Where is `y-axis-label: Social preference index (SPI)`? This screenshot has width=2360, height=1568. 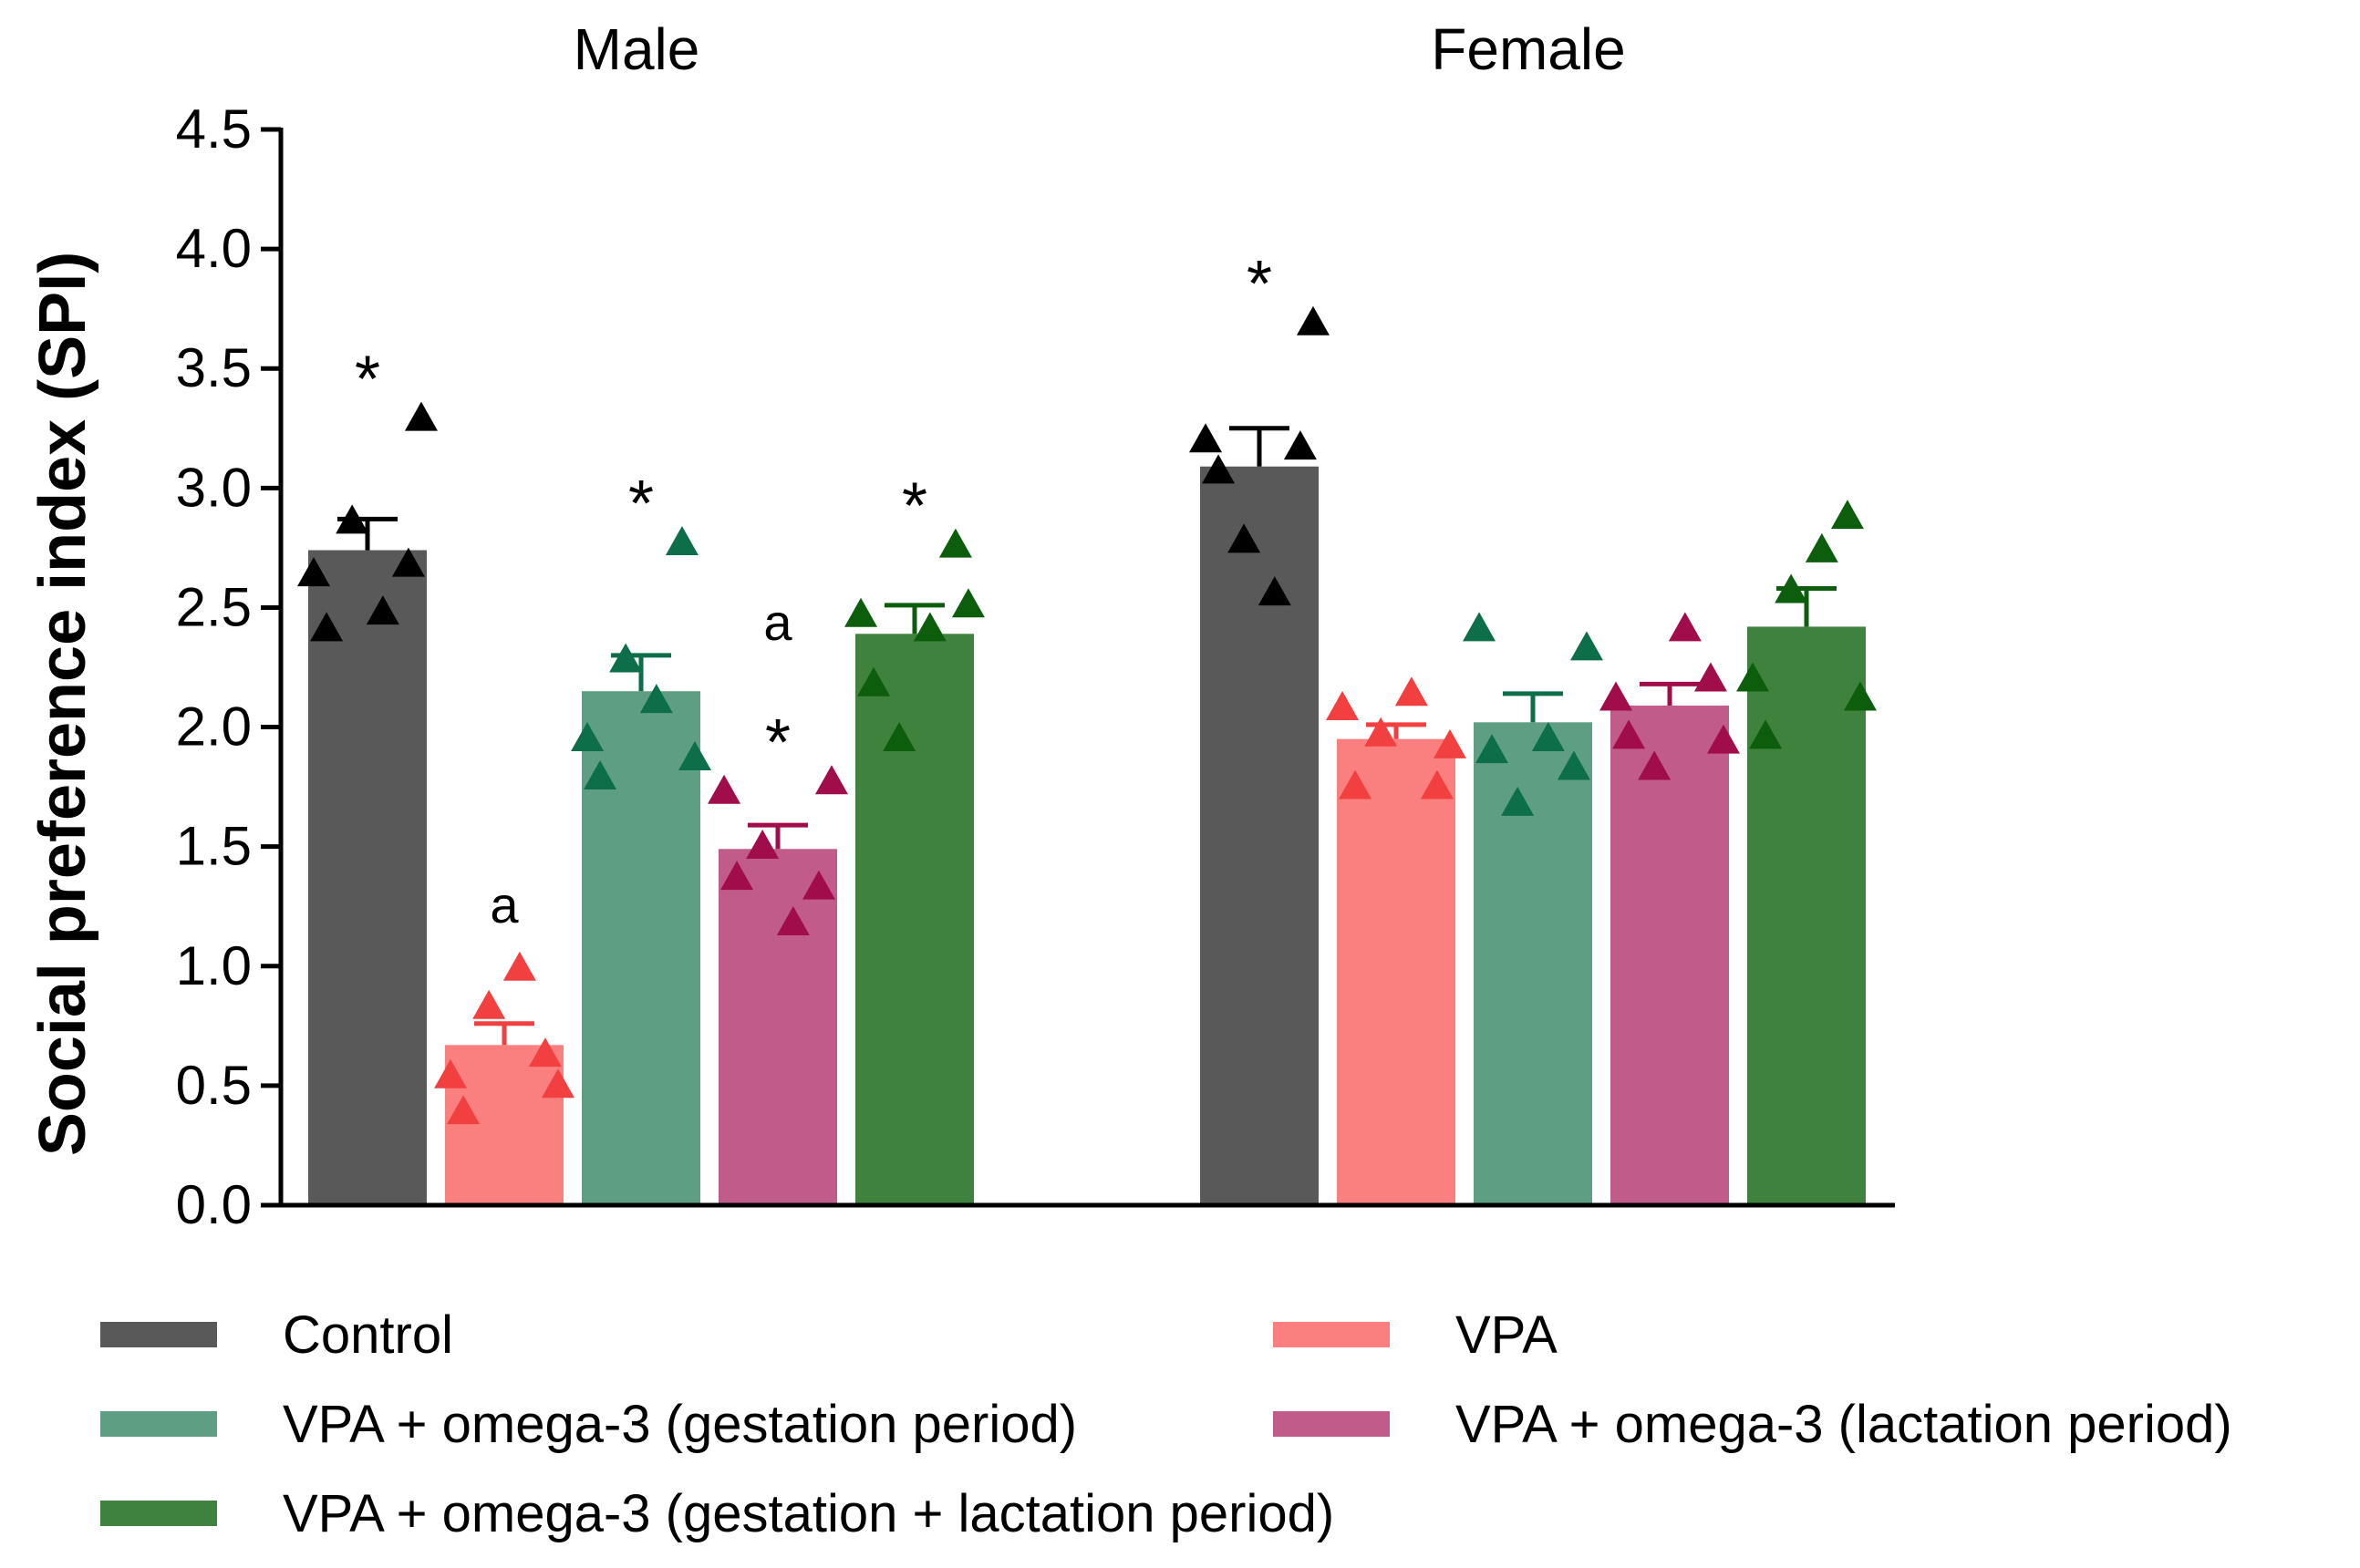
y-axis-label: Social preference index (SPI) is located at coordinates (62, 704).